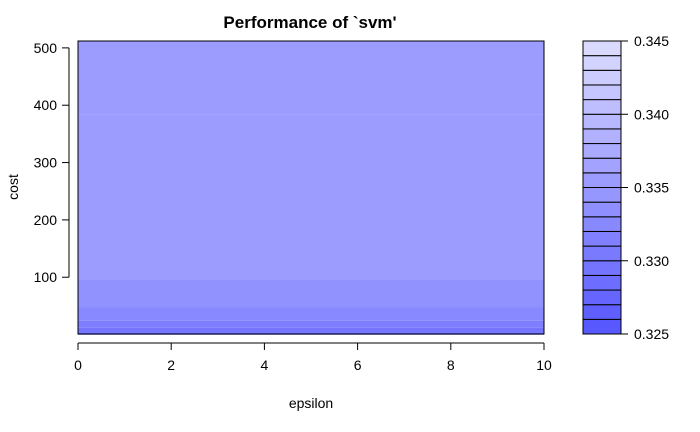  Describe the element at coordinates (451, 365) in the screenshot. I see `x-tick-label: 8` at that location.